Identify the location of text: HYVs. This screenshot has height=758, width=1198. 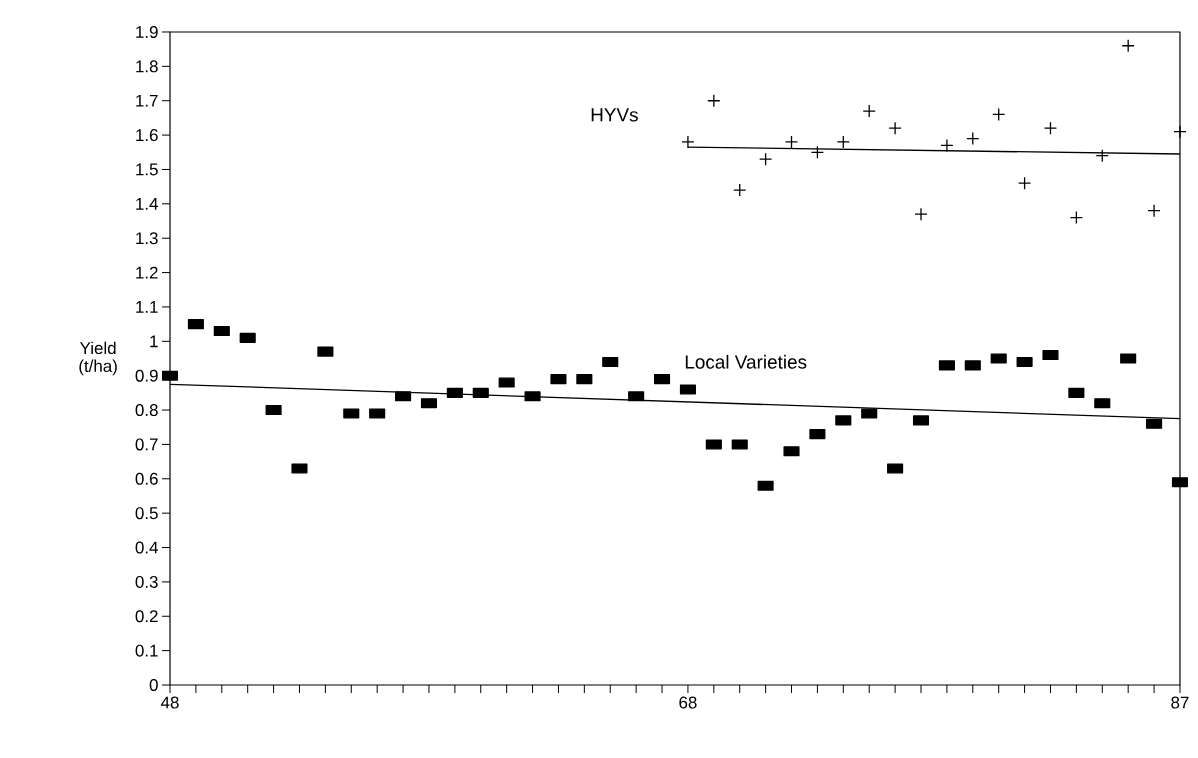
(614, 115).